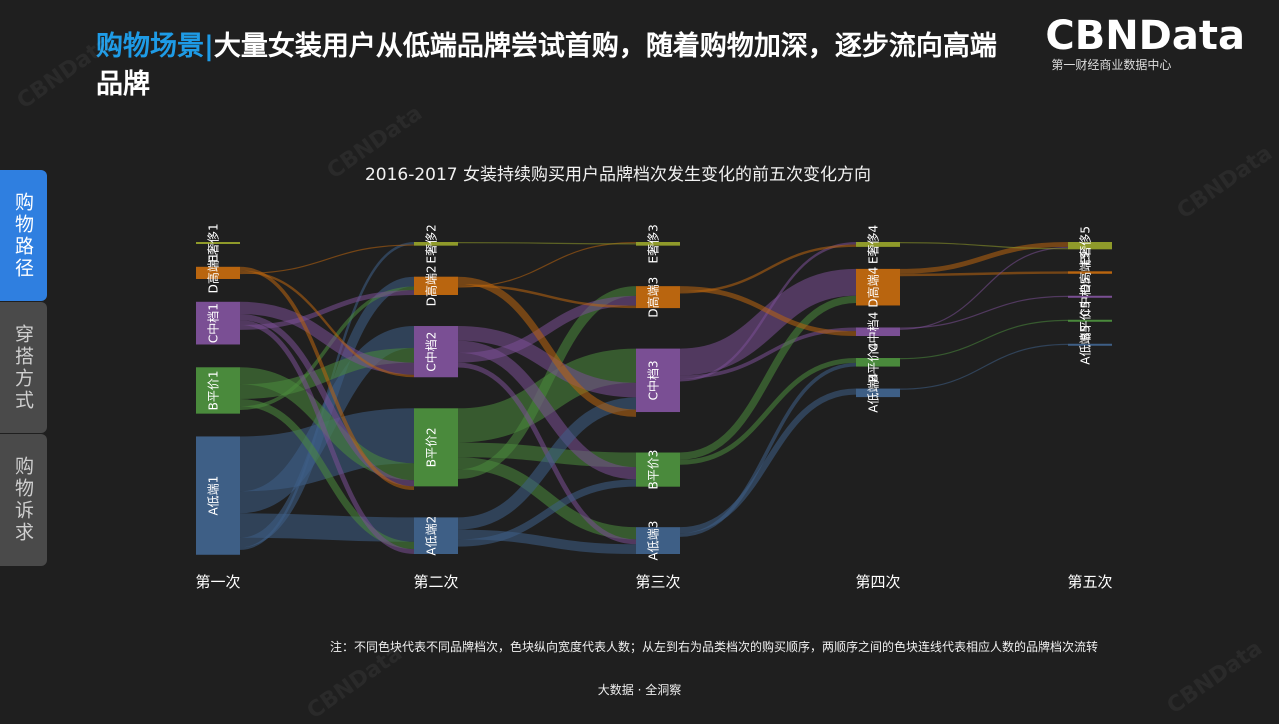  Describe the element at coordinates (435, 582) in the screenshot. I see `stage-label: 第二次` at that location.